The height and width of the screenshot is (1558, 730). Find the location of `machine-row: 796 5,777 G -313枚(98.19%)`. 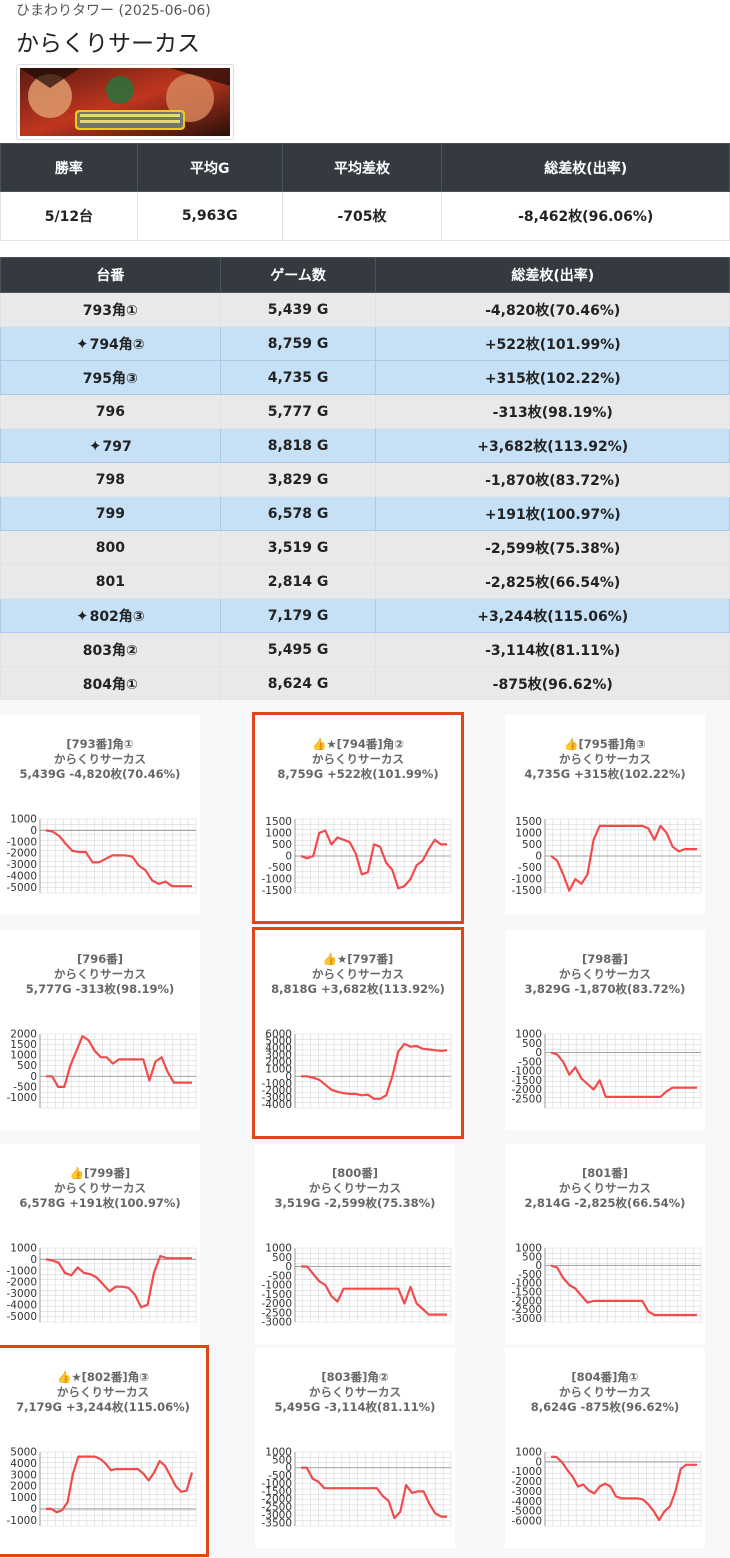

machine-row: 796 5,777 G -313枚(98.19%) is located at coordinates (365, 411).